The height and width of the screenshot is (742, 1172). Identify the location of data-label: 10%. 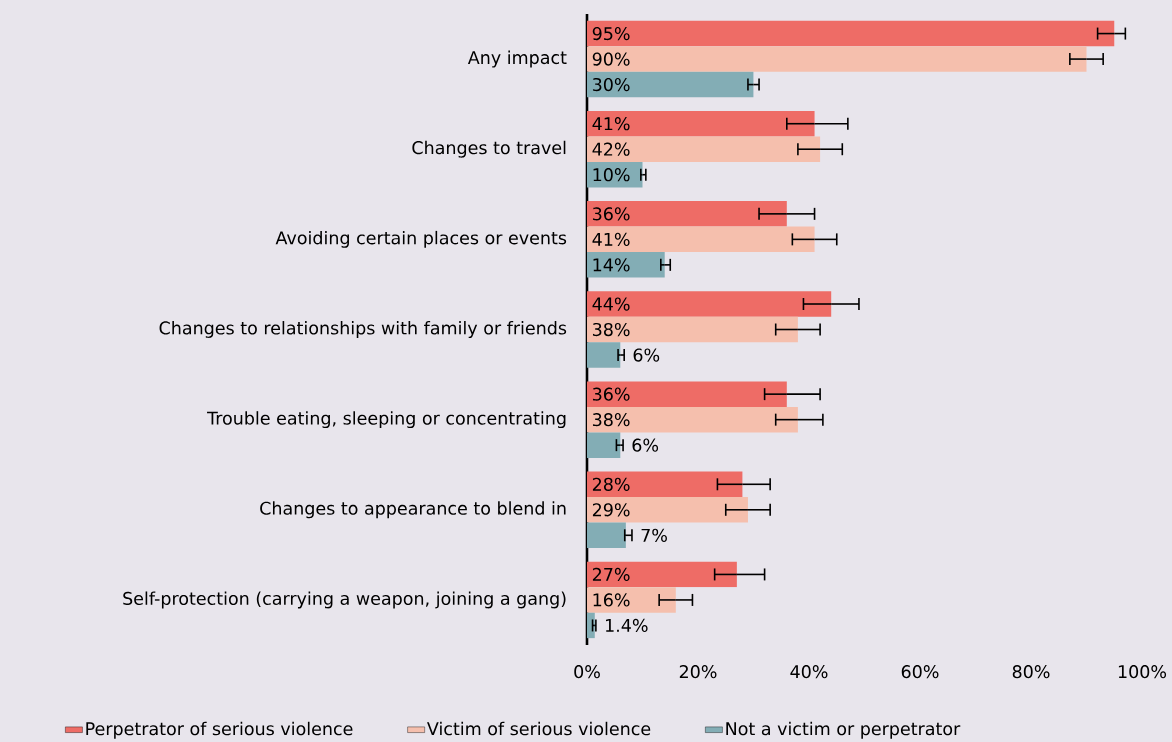
(611, 175).